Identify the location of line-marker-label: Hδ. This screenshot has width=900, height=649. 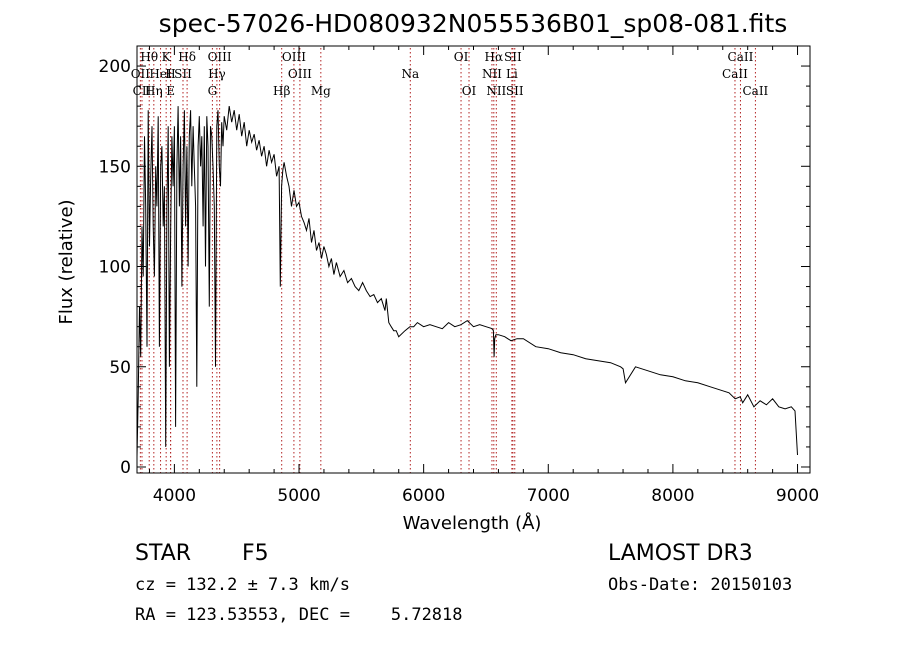
(187, 57).